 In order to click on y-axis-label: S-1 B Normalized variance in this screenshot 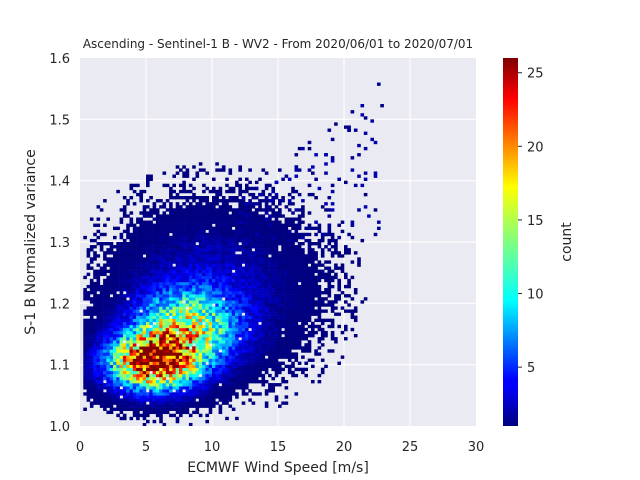, I will do `click(31, 241)`.